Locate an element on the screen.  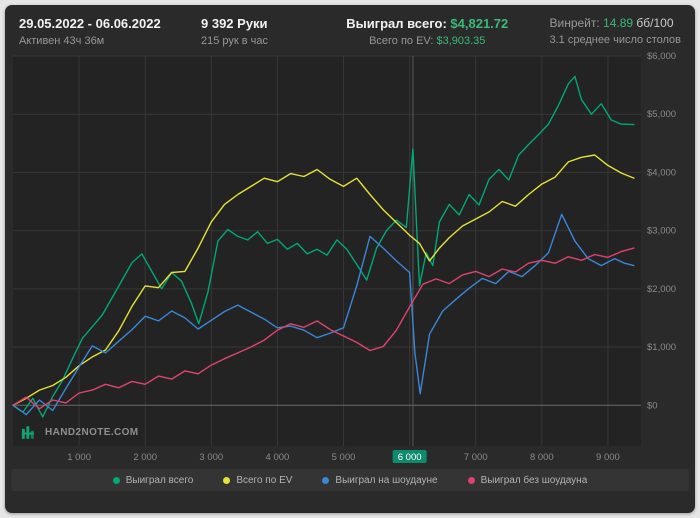
svg-text: $2,000 is located at coordinates (661, 289).